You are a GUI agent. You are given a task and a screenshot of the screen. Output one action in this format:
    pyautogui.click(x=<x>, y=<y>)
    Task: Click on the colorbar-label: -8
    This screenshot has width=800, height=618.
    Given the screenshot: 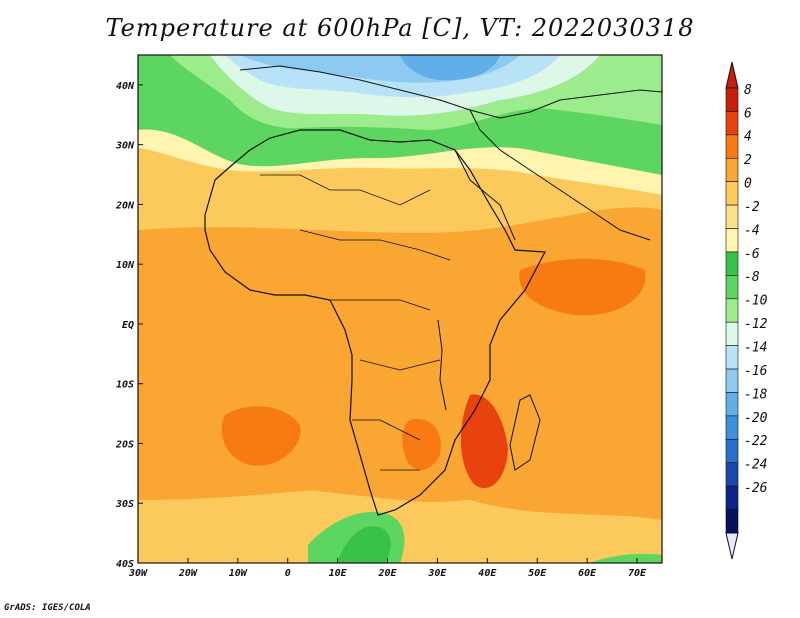 What is the action you would take?
    pyautogui.click(x=752, y=277)
    